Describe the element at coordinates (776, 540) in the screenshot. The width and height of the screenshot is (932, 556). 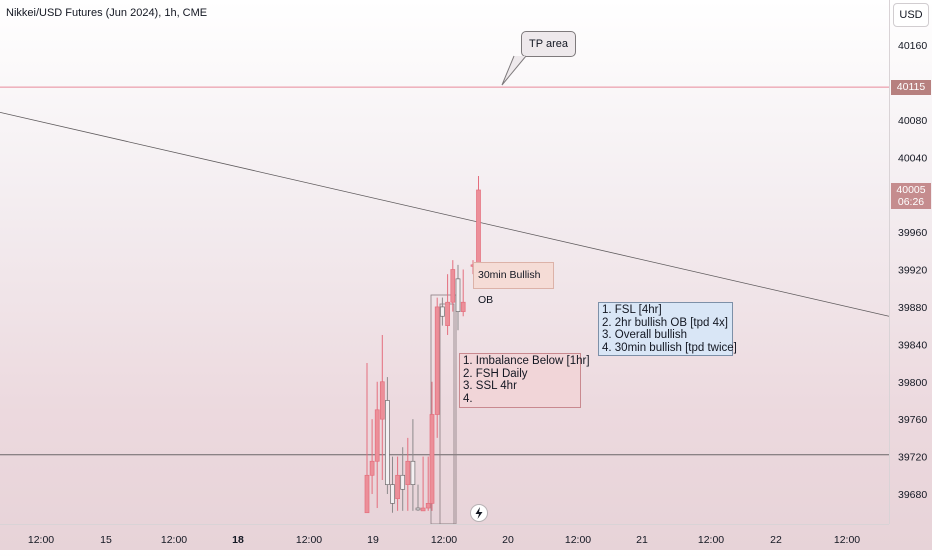
I see `time-tick-label: 22` at that location.